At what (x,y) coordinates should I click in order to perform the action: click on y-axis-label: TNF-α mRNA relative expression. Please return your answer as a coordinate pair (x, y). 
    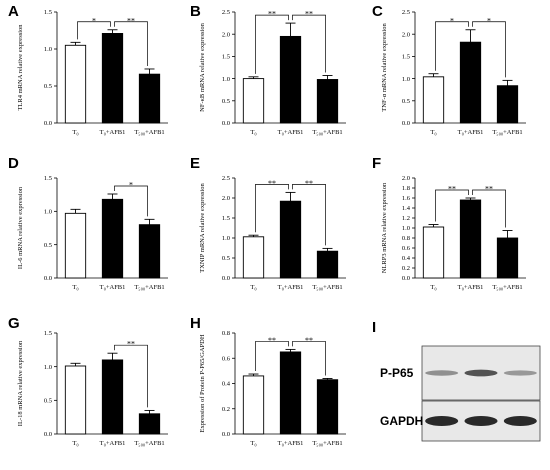
    Looking at the image, I should click on (384, 67).